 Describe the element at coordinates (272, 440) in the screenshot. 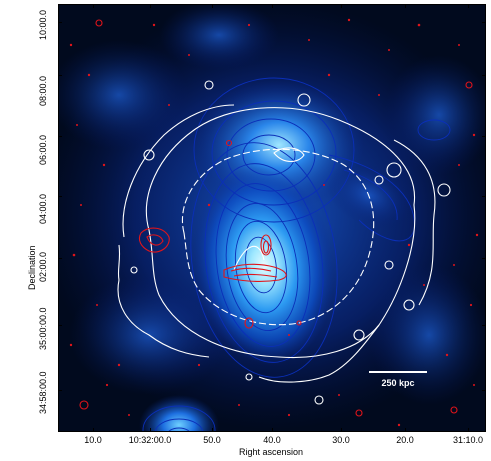

I see `x-tick-label: 40.0` at that location.